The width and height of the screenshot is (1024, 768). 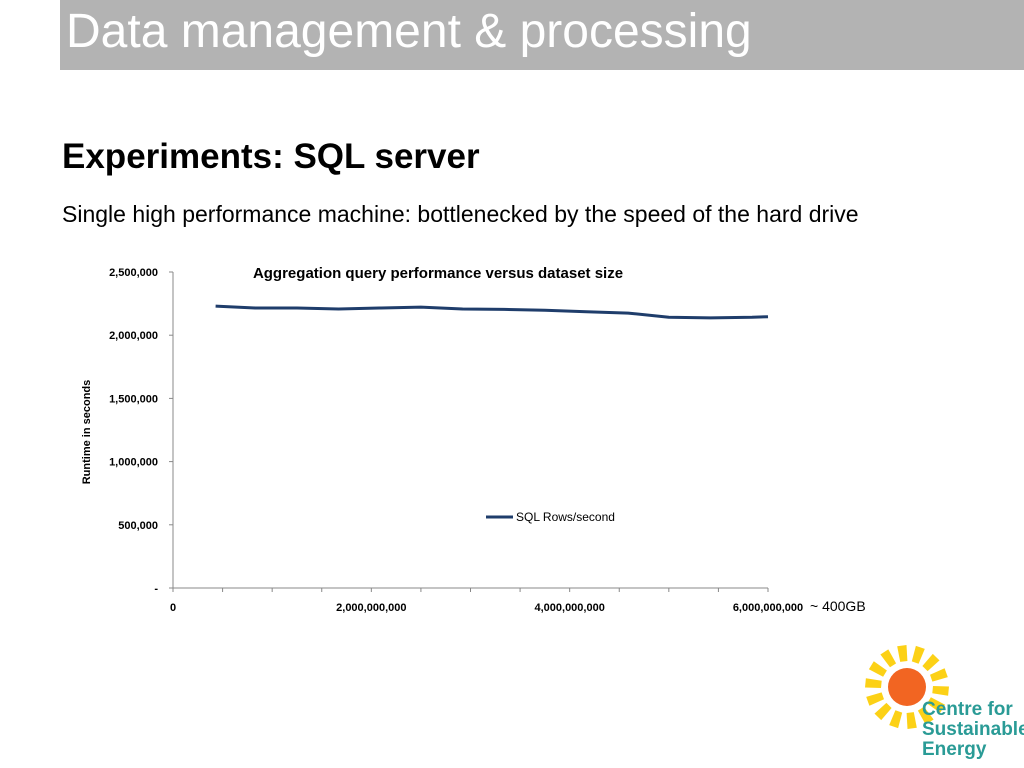 I want to click on logo-line-2: Sustainable, so click(x=973, y=729).